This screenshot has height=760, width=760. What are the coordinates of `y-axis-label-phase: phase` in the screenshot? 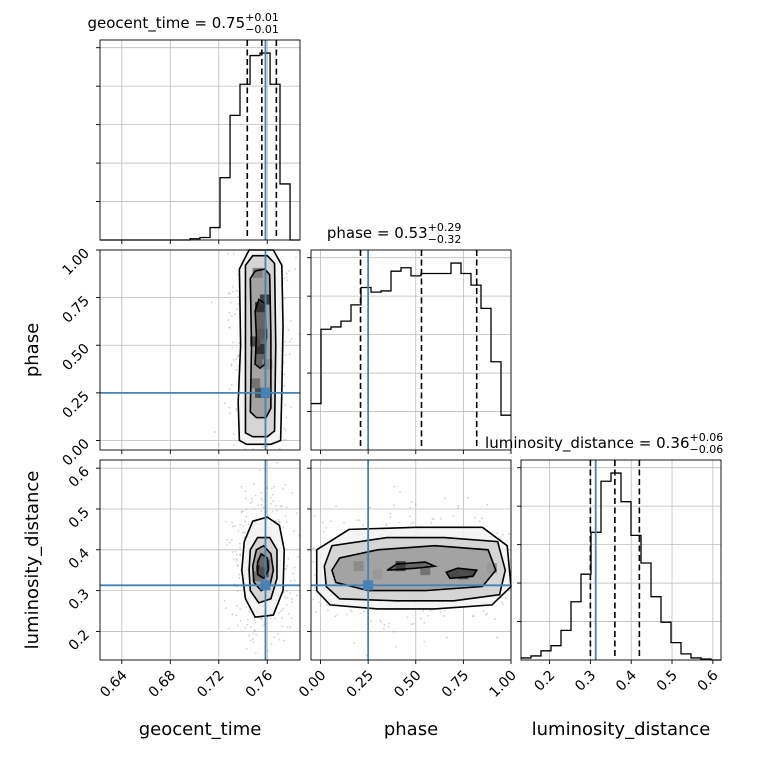 It's located at (32, 350).